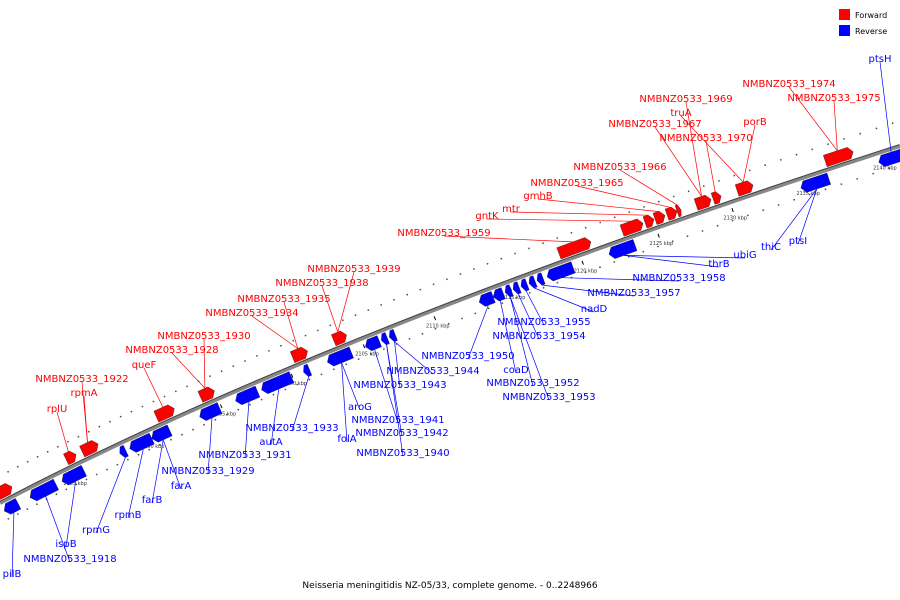 This screenshot has height=600, width=900. What do you see at coordinates (225, 415) in the screenshot?
I see `kbp-tick-label: 2095 kbp` at bounding box center [225, 415].